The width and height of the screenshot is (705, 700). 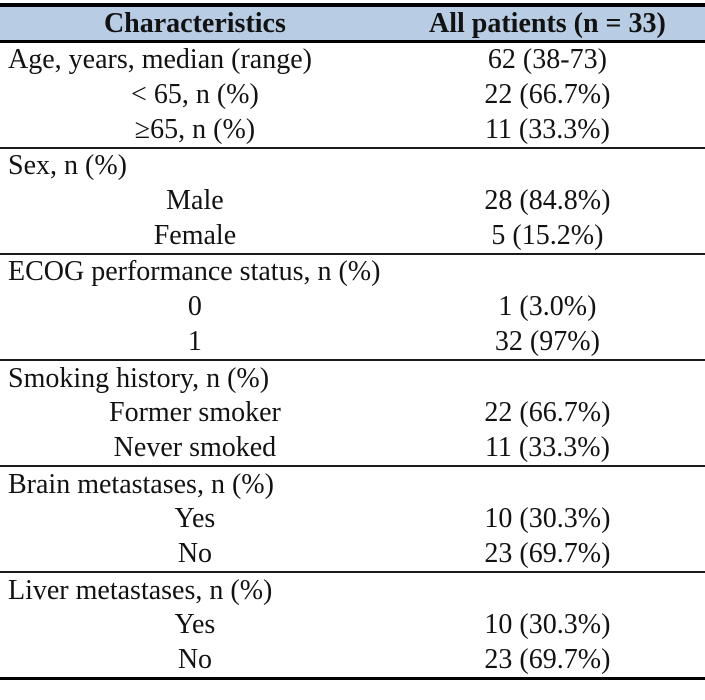 I want to click on table-row: 0 1 (3.0%), so click(x=352, y=307).